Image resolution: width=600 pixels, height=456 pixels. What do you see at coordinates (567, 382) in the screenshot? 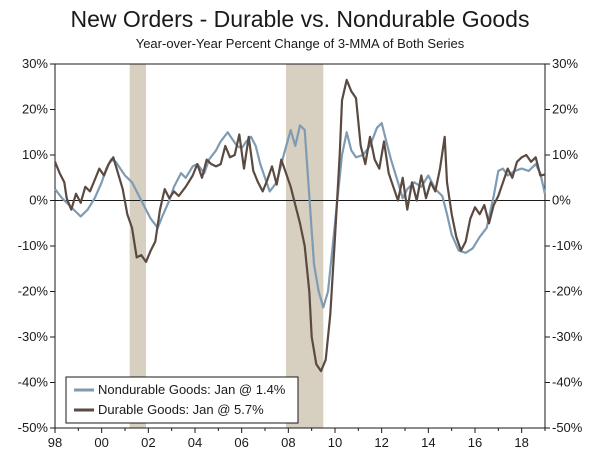
I see `y-tick-label-right: -40%` at bounding box center [567, 382].